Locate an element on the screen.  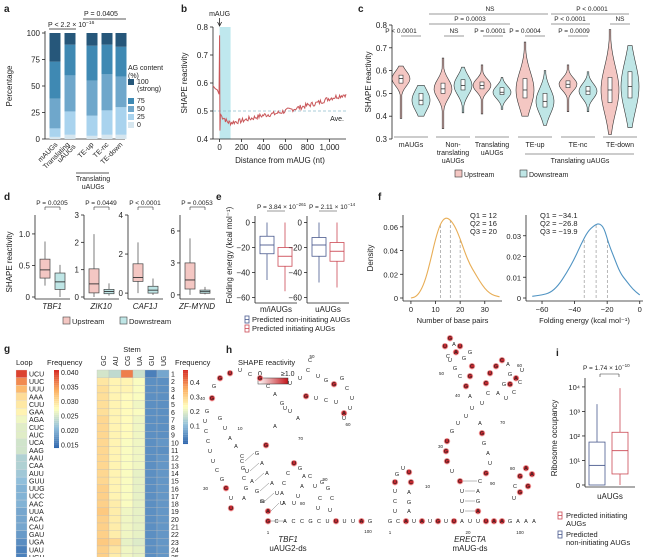
i-legend-label: Predicted initiating is located at coordinates (596, 515).